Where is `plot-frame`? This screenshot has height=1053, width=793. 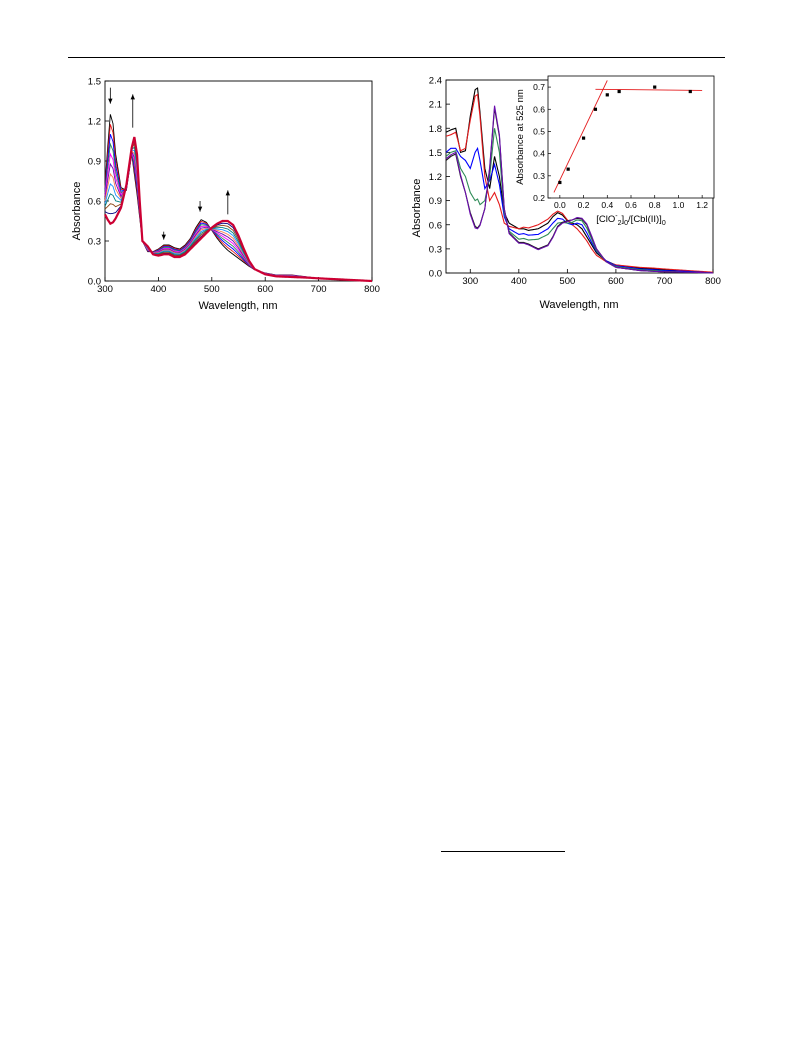 plot-frame is located at coordinates (238, 181).